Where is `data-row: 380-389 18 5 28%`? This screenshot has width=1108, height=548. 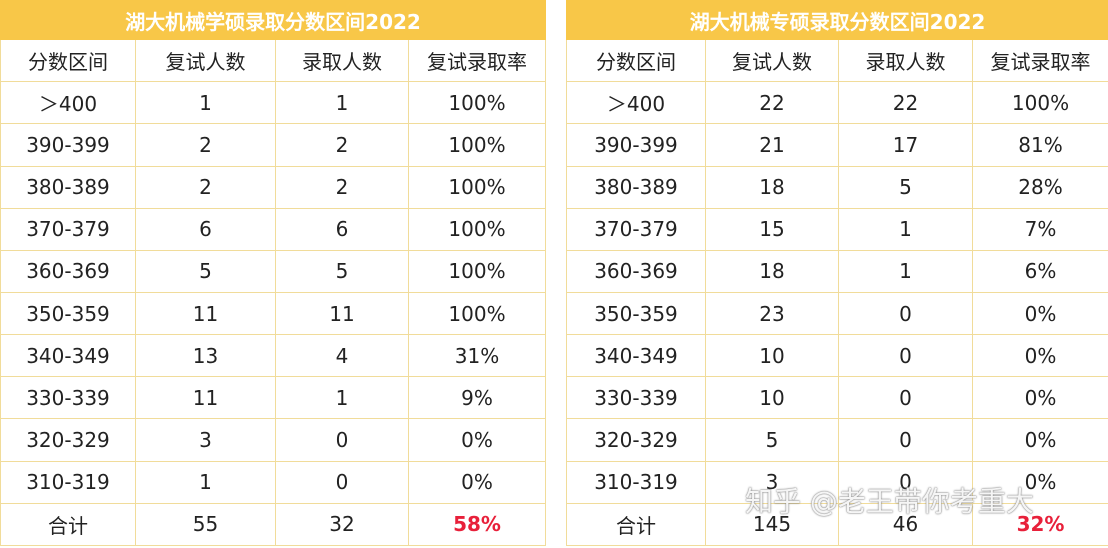 data-row: 380-389 18 5 28% is located at coordinates (837, 187).